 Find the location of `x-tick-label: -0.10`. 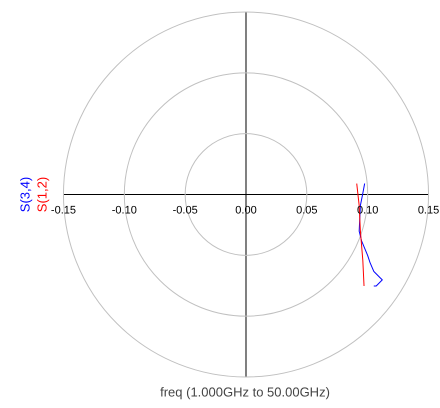

x-tick-label: -0.10 is located at coordinates (124, 210).